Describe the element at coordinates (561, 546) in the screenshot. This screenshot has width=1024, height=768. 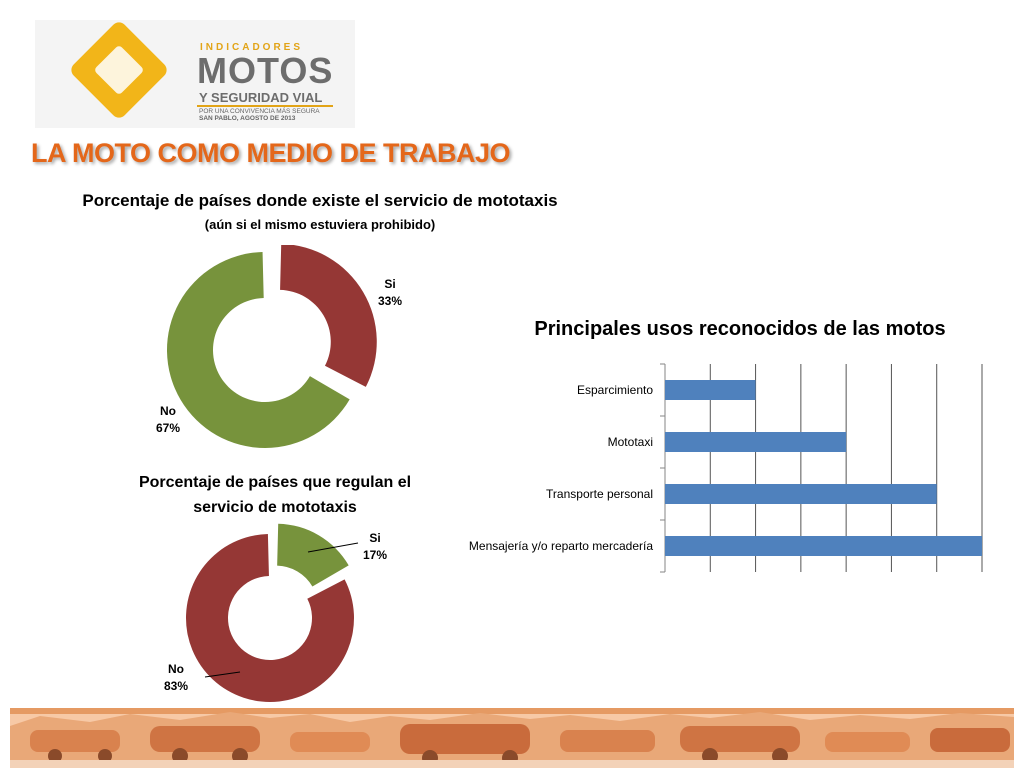
I see `chart3-category-label: Mensajería y/o reparto mercadería` at that location.